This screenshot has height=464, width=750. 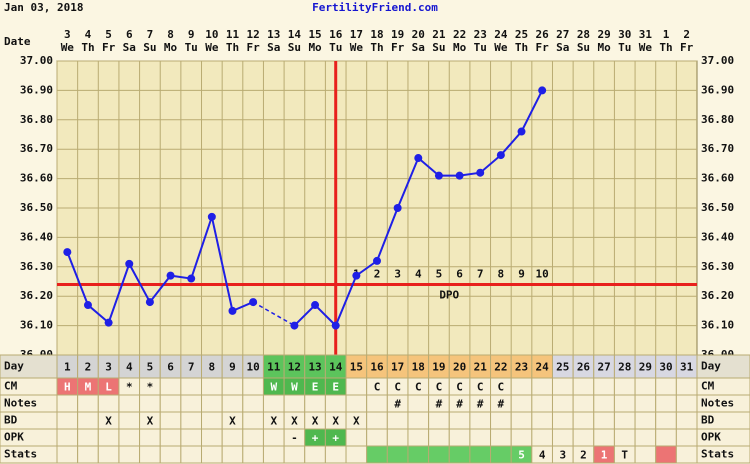 What do you see at coordinates (711, 366) in the screenshot?
I see `row-label-right: Day` at bounding box center [711, 366].